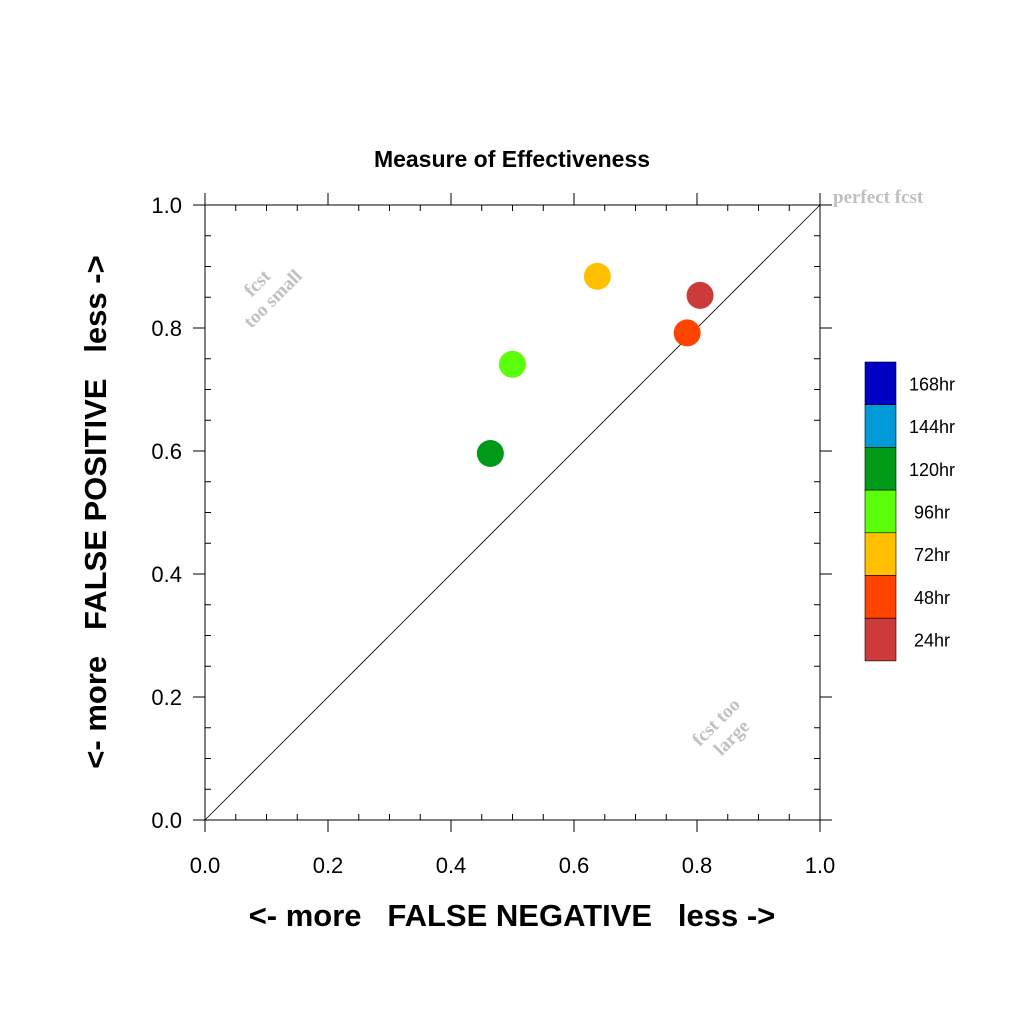 This screenshot has width=1024, height=1024. Describe the element at coordinates (878, 197) in the screenshot. I see `annotation-perfect-fcst: perfect fcst` at that location.